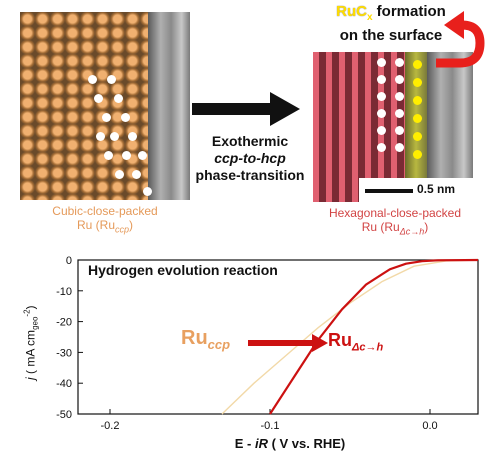 The image size is (500, 455). I want to click on y-tick-label: -40, so click(64, 384).